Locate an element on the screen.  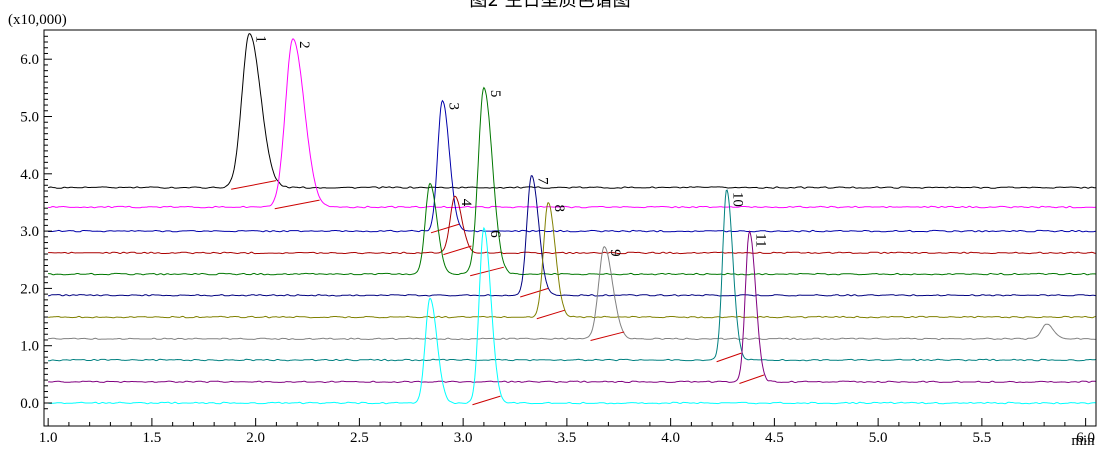
y-tick-label: 3.0 is located at coordinates (29, 232).